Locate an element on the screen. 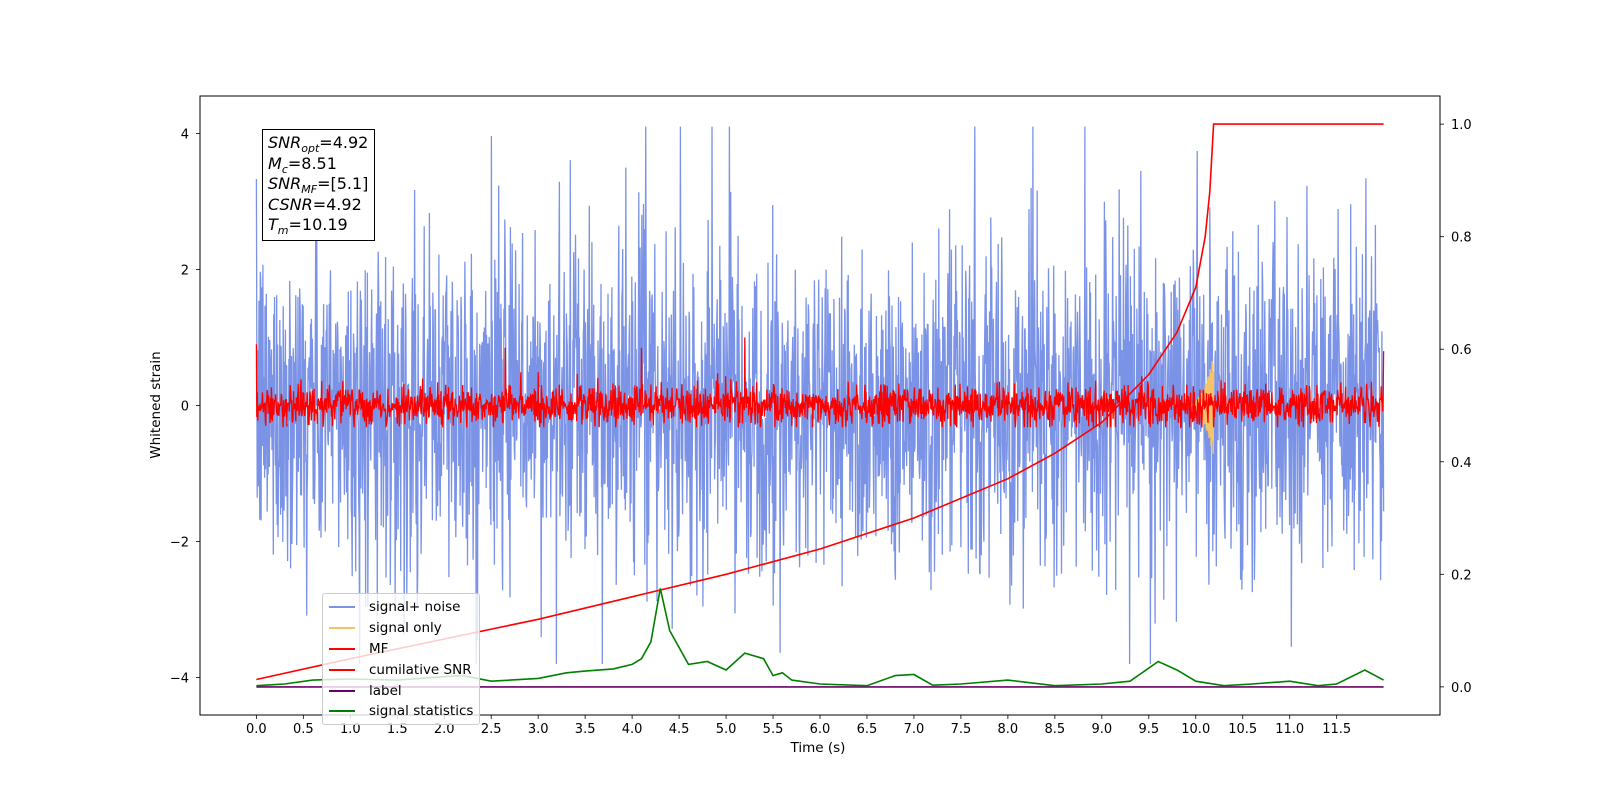 The width and height of the screenshot is (1600, 800). x-tick-label: 2.5 is located at coordinates (491, 729).